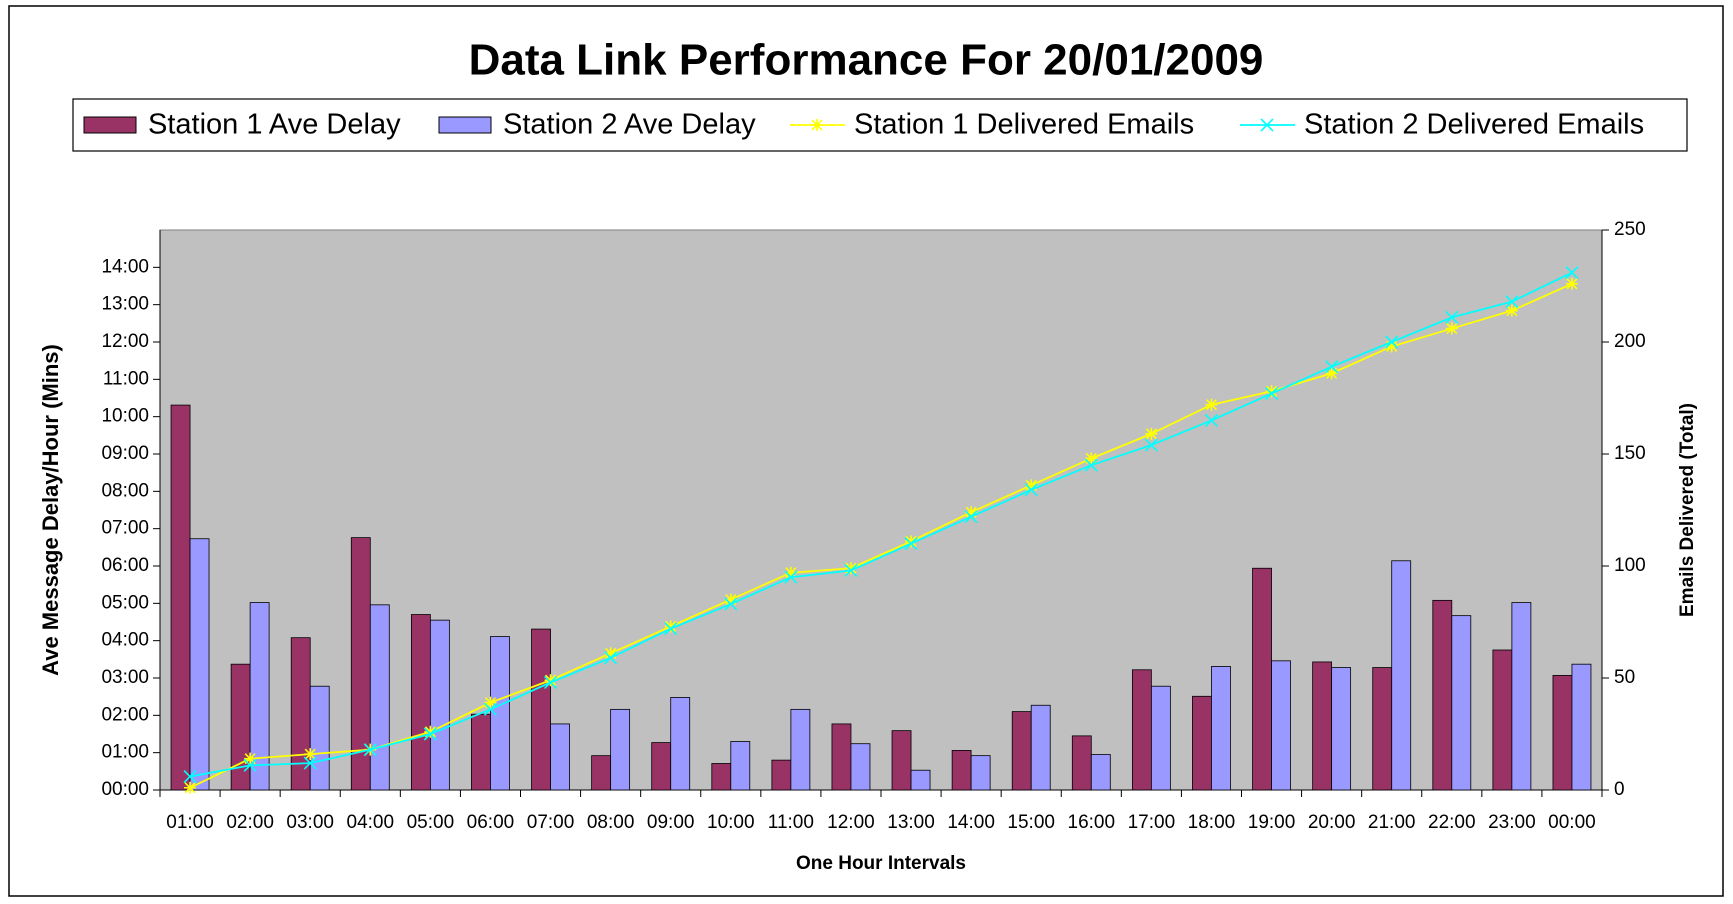  Describe the element at coordinates (50, 510) in the screenshot. I see `y-axis-title: Ave Message Delay/Hour (Mins)` at that location.